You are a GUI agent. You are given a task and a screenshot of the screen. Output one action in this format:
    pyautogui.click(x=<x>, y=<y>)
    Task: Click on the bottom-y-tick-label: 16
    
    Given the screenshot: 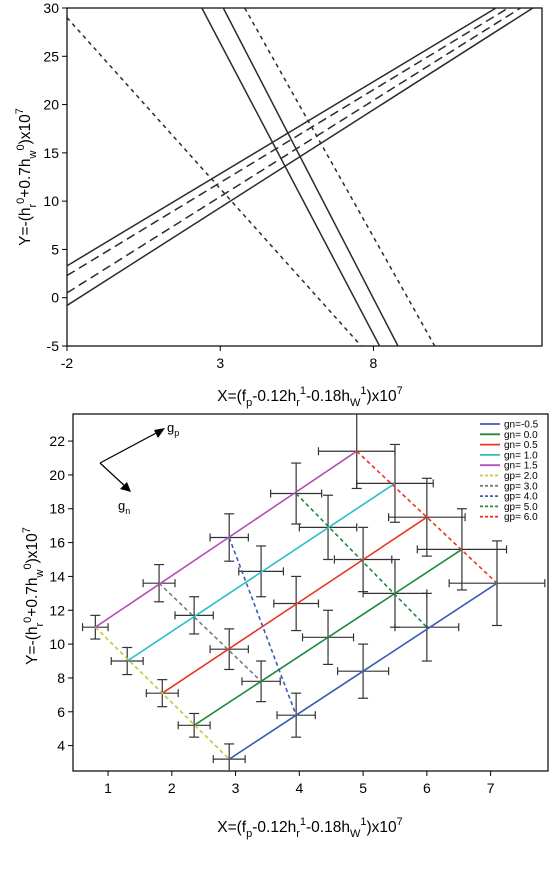 What is the action you would take?
    pyautogui.click(x=57, y=543)
    